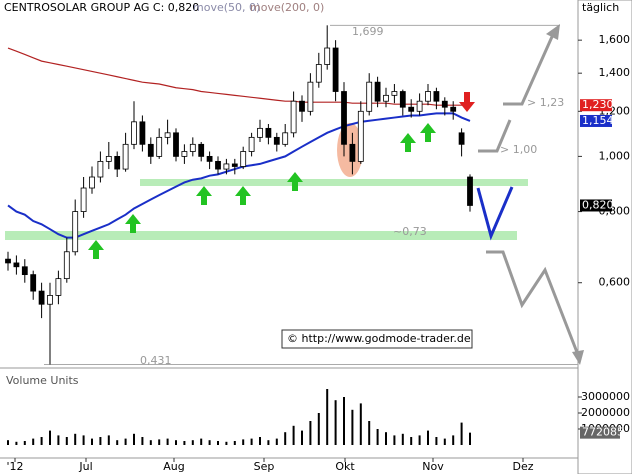 This screenshot has width=632, height=474. Describe the element at coordinates (261, 235) in the screenshot. I see `support-band` at that location.